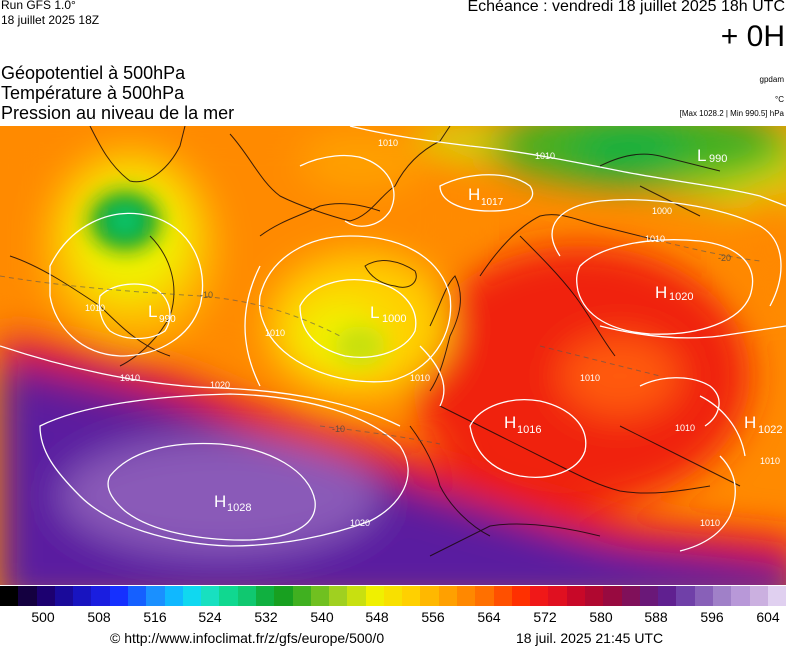 Image resolution: width=786 pixels, height=648 pixels. I want to click on generated-timestamp: 18 juil. 2025 21:45 UTC, so click(590, 638).